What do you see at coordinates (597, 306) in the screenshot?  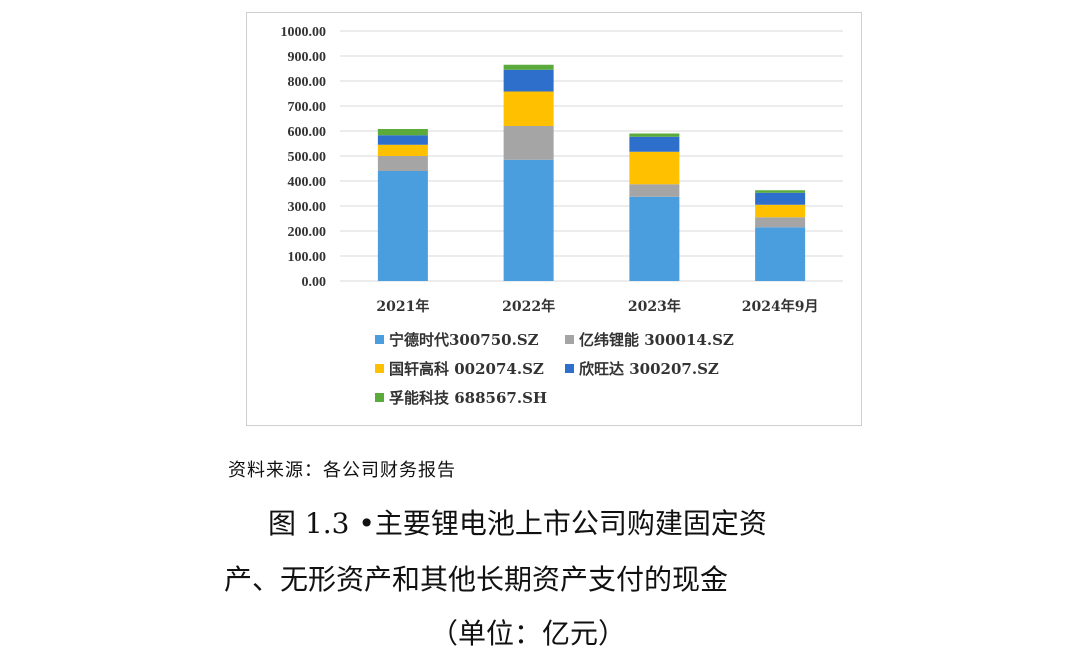 I see `x-axis-categories: 2021年 2022年 2023年 2024年9月` at bounding box center [597, 306].